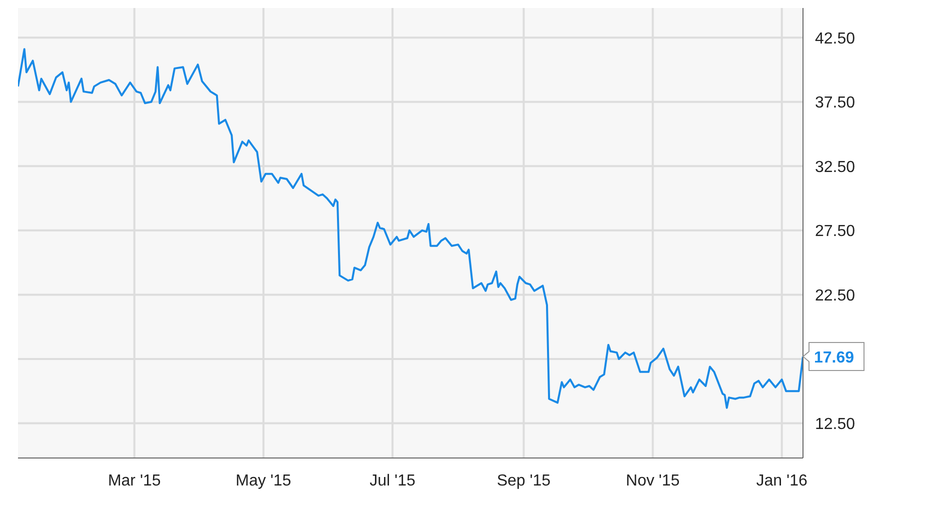 The height and width of the screenshot is (506, 931). Describe the element at coordinates (835, 39) in the screenshot. I see `y-tick-label: 42.50` at that location.